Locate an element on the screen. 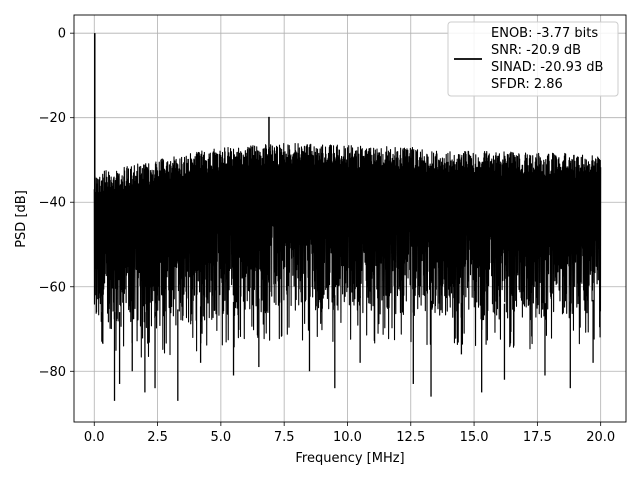  y-tick-label: −20 is located at coordinates (52, 118).